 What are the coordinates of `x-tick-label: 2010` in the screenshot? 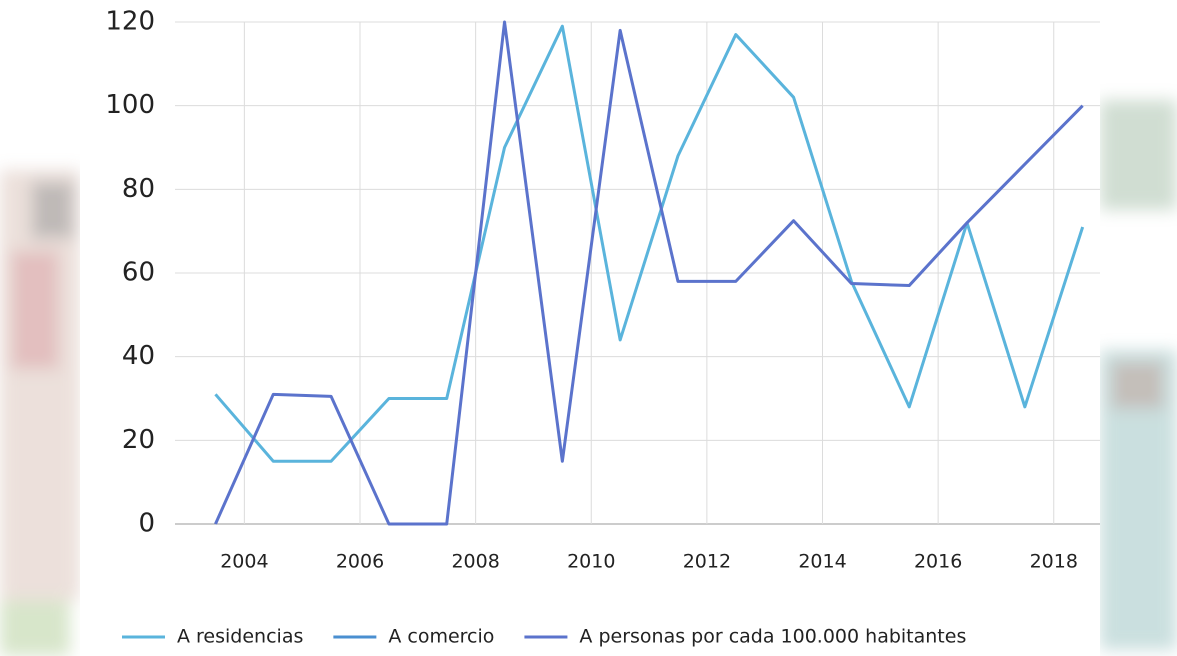 It's located at (591, 562).